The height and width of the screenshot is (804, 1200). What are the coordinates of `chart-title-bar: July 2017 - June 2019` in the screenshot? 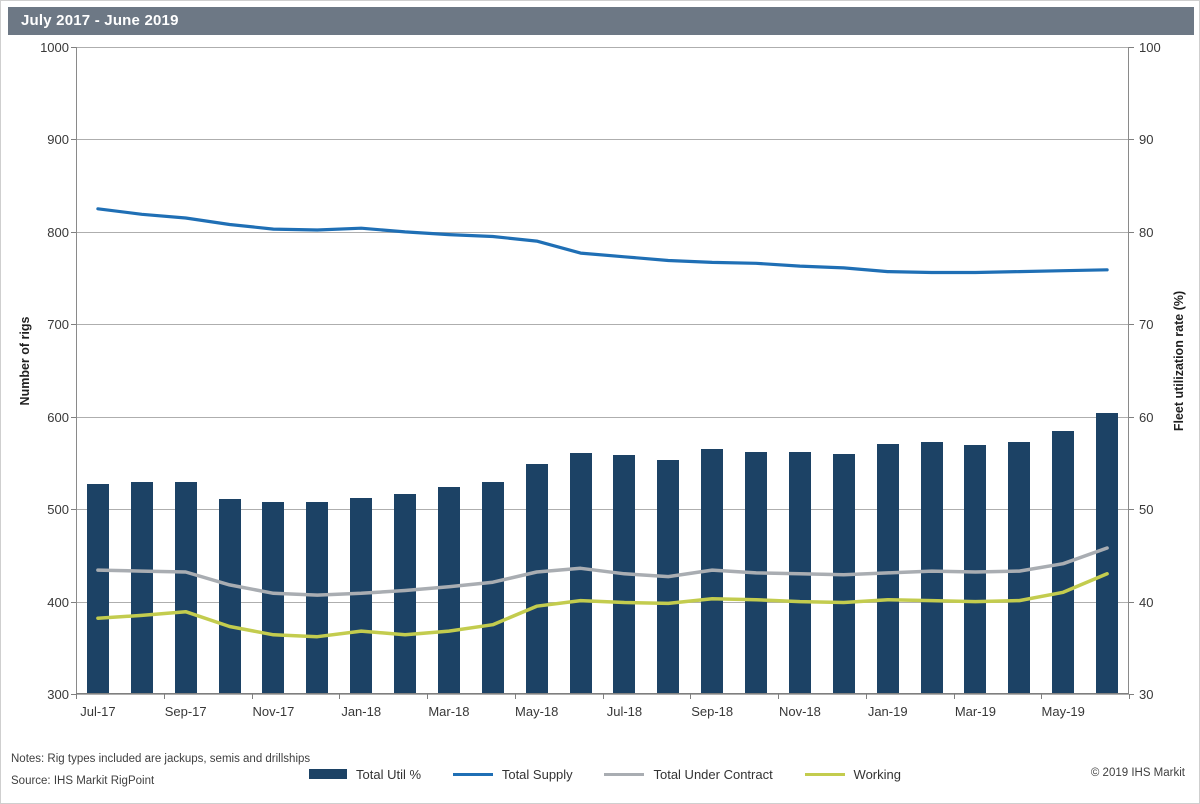 It's located at (601, 21).